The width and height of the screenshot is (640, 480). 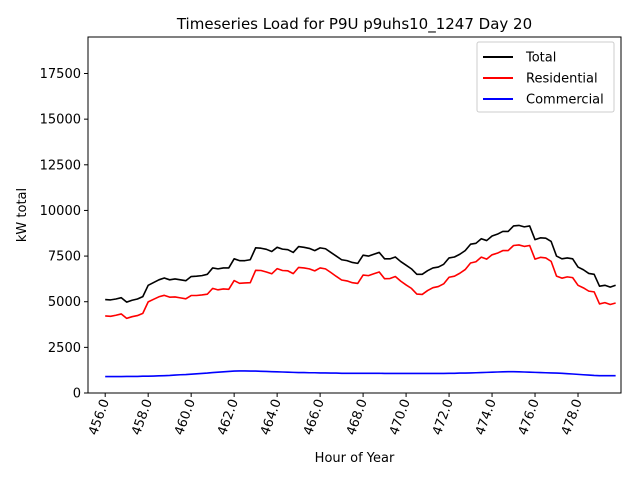 What do you see at coordinates (60, 165) in the screenshot?
I see `y-tick-label: 12500` at bounding box center [60, 165].